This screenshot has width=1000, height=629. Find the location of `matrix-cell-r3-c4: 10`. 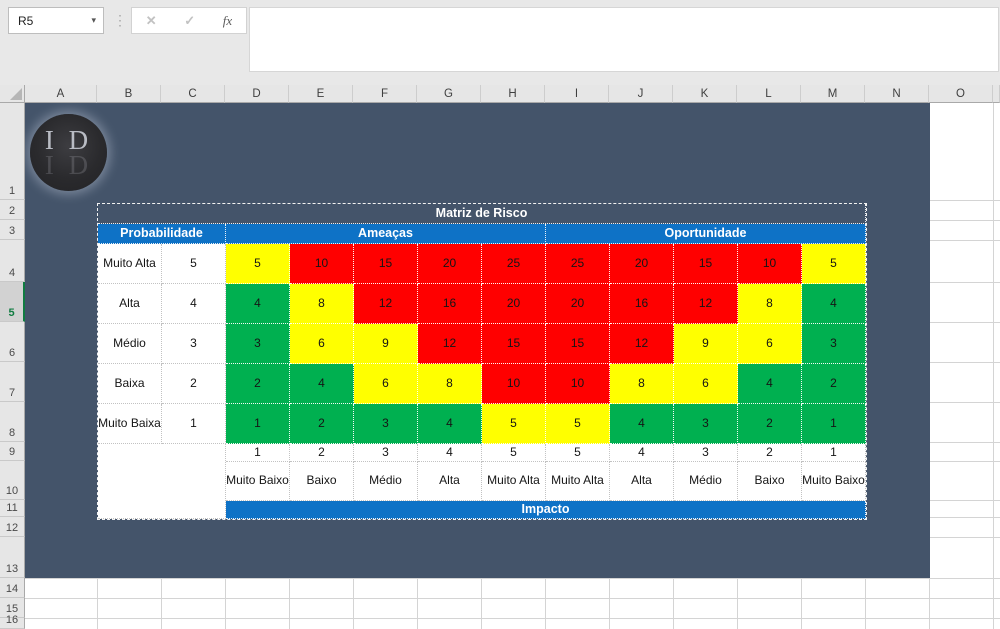

matrix-cell-r3-c4: 10 is located at coordinates (514, 384).